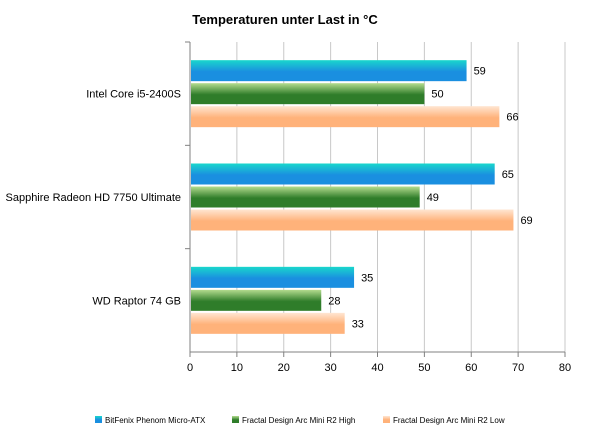  What do you see at coordinates (480, 72) in the screenshot?
I see `data-label: 59` at bounding box center [480, 72].